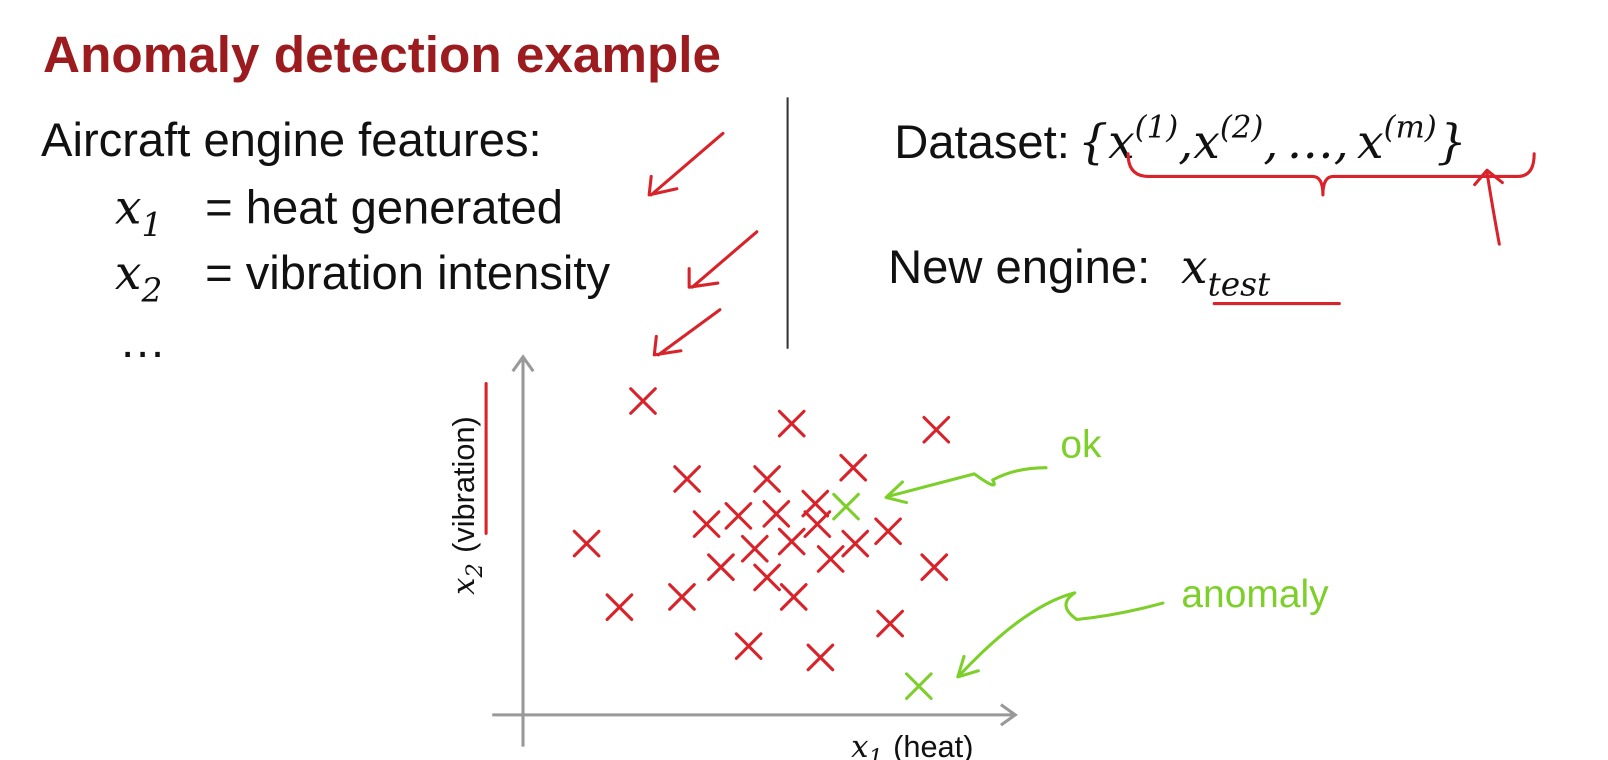  What do you see at coordinates (384, 207) in the screenshot?
I see `feature-text: = heat generated` at bounding box center [384, 207].